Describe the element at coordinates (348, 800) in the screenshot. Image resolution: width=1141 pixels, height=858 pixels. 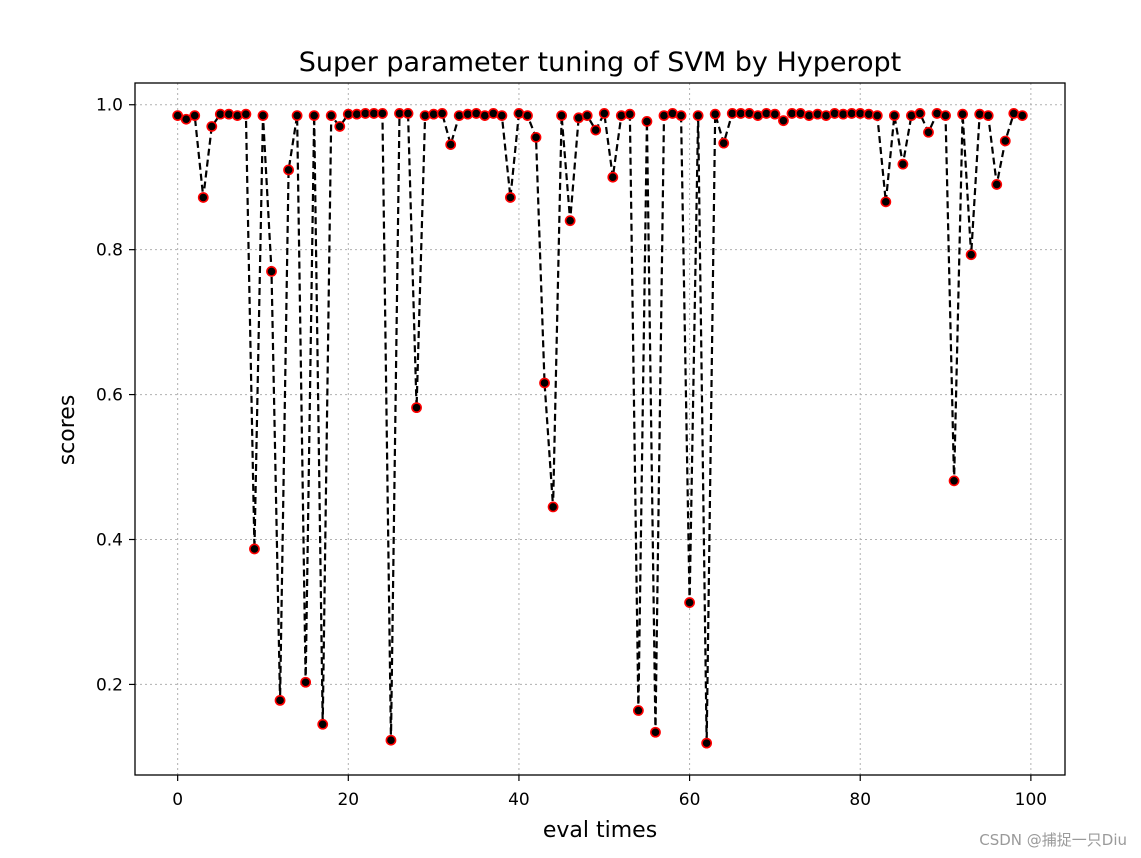
I see `x-tick-label: 20` at that location.